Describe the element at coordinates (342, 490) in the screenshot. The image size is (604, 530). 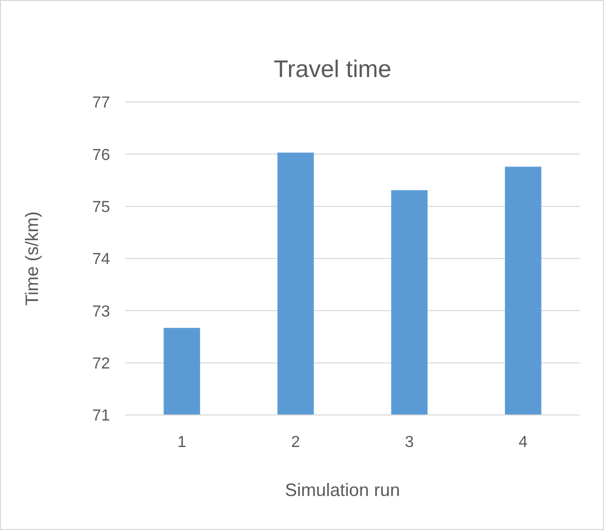
I see `x-axis-title: Simulation run` at that location.